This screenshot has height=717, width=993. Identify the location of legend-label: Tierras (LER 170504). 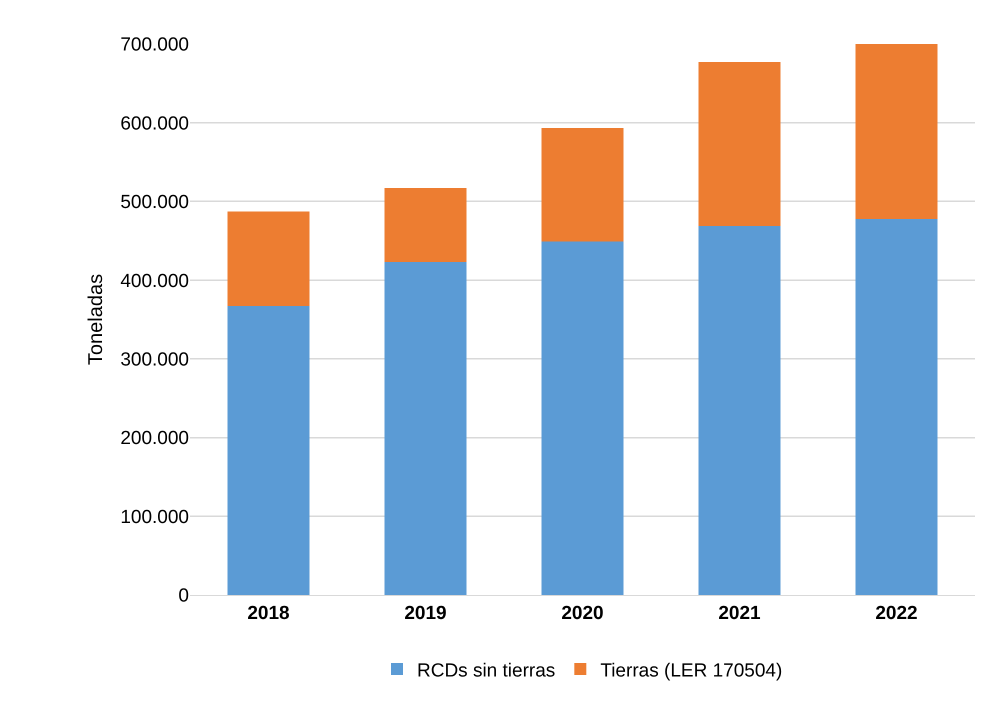
(691, 671).